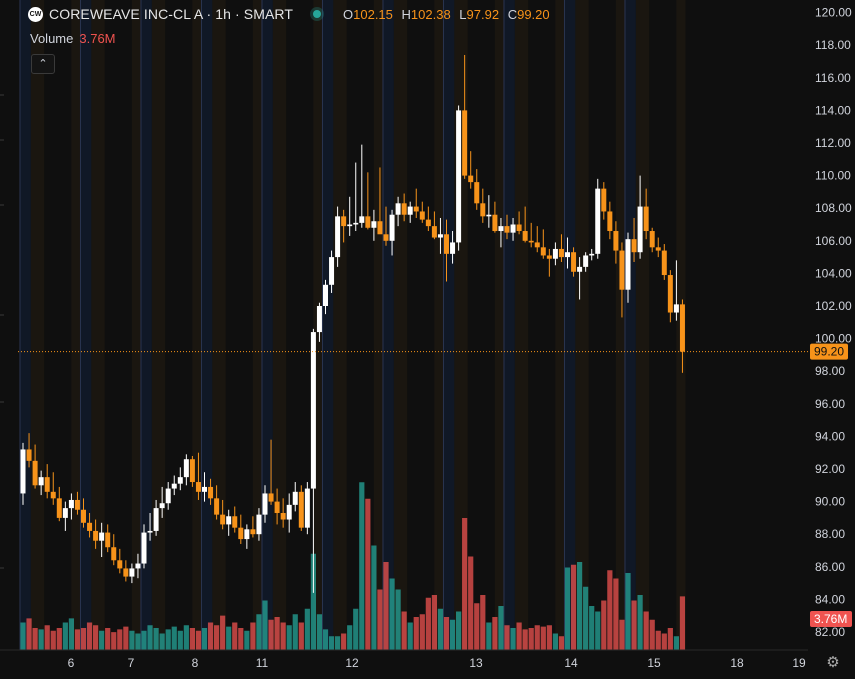 This screenshot has height=679, width=855. I want to click on volume-legend: Volume 3.76M, so click(73, 38).